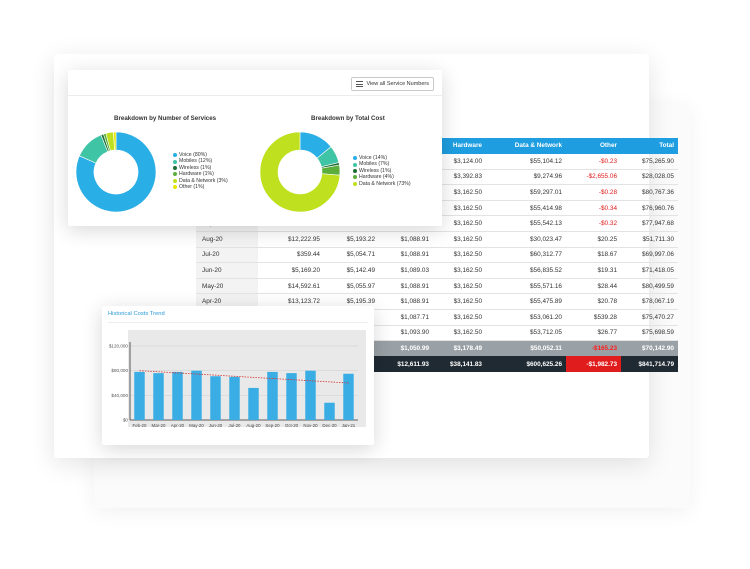 The image size is (750, 569). What do you see at coordinates (526, 239) in the screenshot?
I see `table-cell: $30,023.47` at bounding box center [526, 239].